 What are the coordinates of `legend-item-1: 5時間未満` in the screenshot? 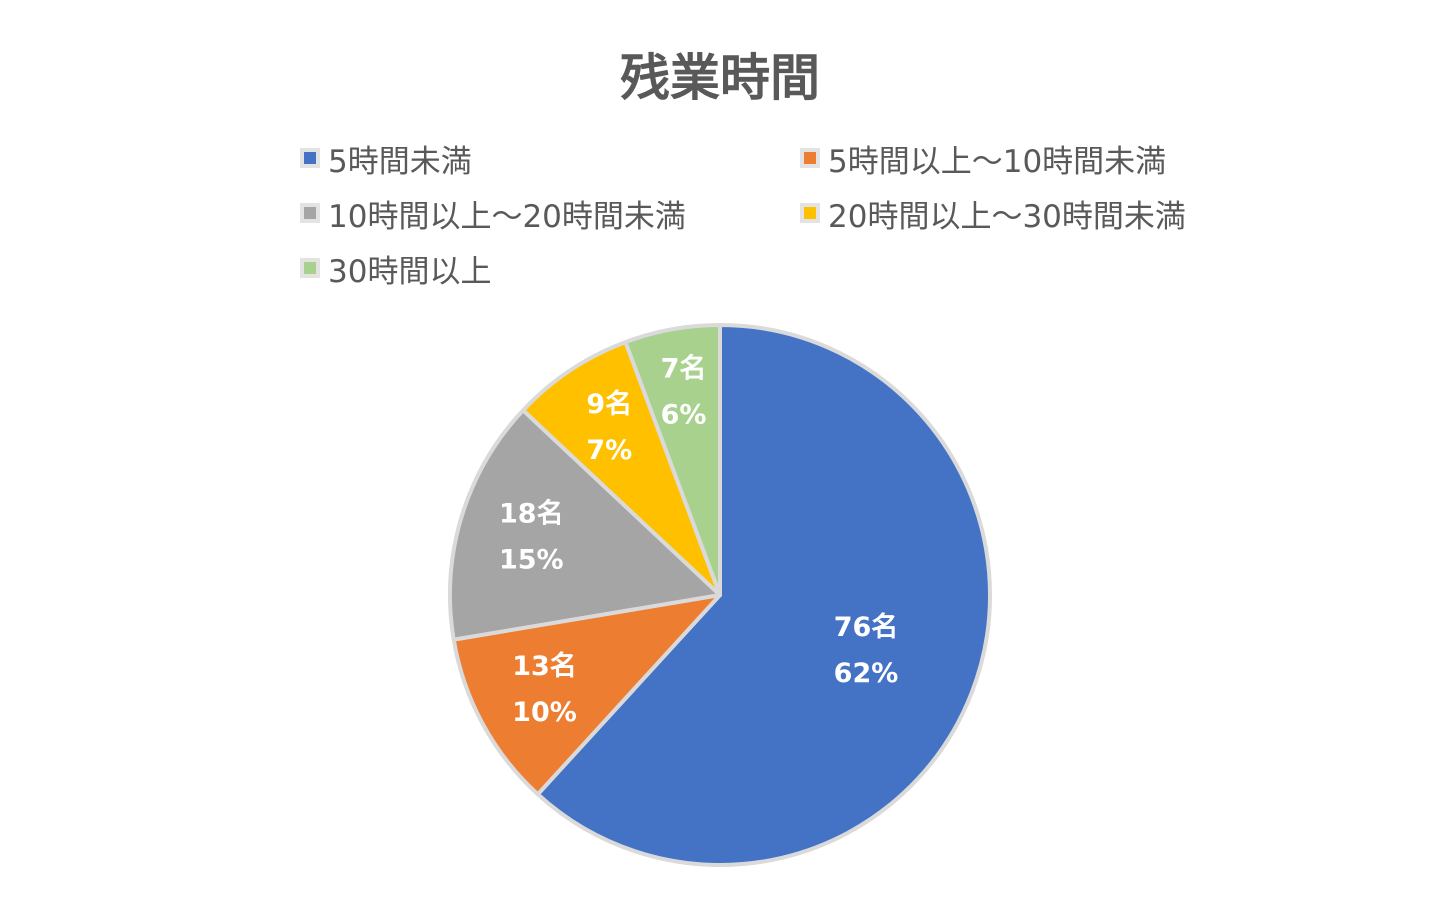 It's located at (386, 159).